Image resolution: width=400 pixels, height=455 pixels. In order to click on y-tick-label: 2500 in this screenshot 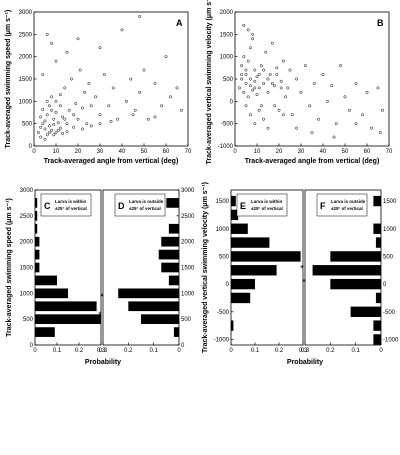, I will do `click(26, 35)`.